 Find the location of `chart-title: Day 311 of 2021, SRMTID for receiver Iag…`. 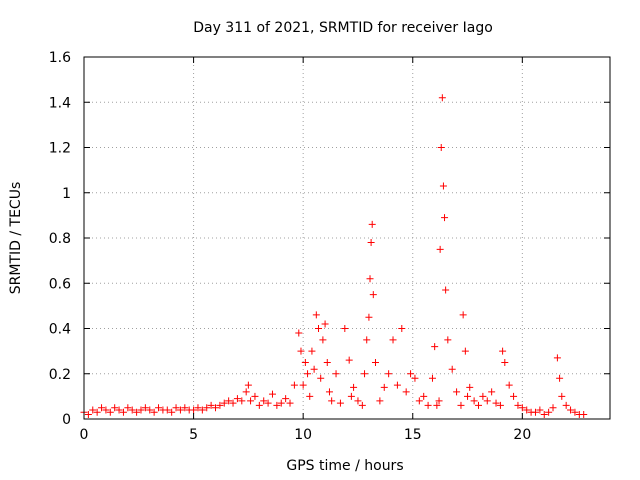

chart-title: Day 311 of 2021, SRMTID for receiver Iag… is located at coordinates (343, 28).